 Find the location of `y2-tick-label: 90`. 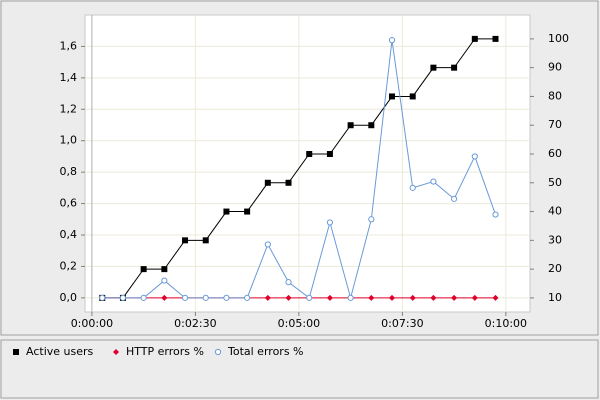

y2-tick-label: 90 is located at coordinates (555, 67).